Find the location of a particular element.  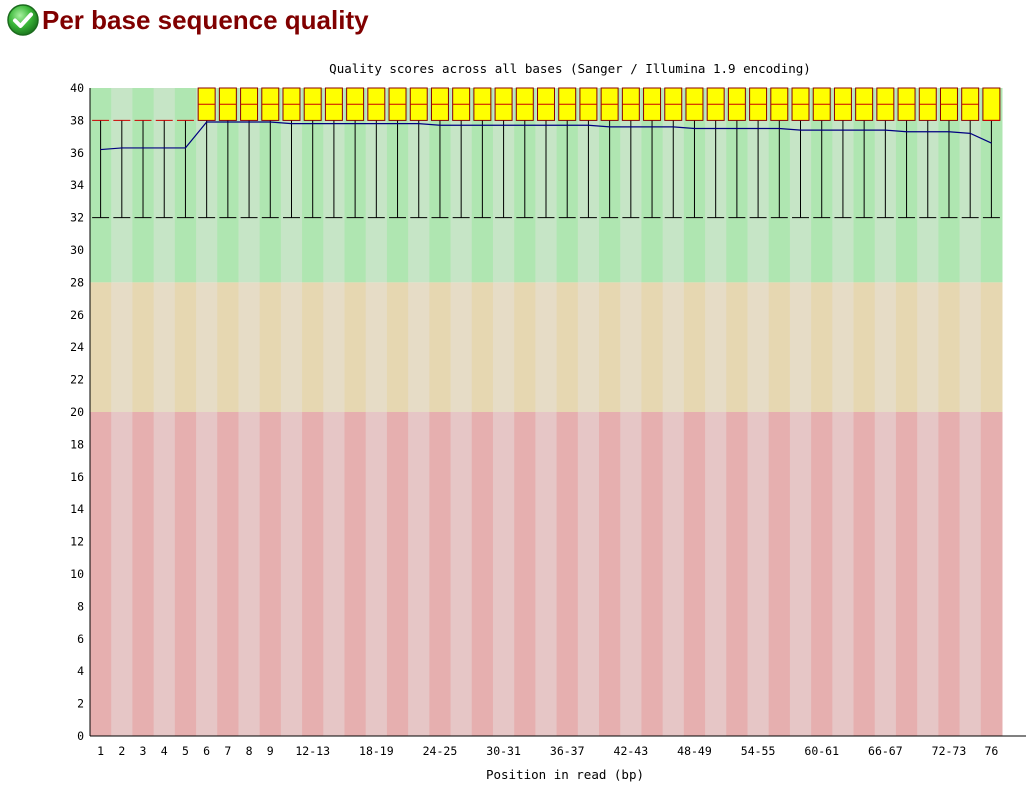

y-tick-label: 26 is located at coordinates (77, 315).